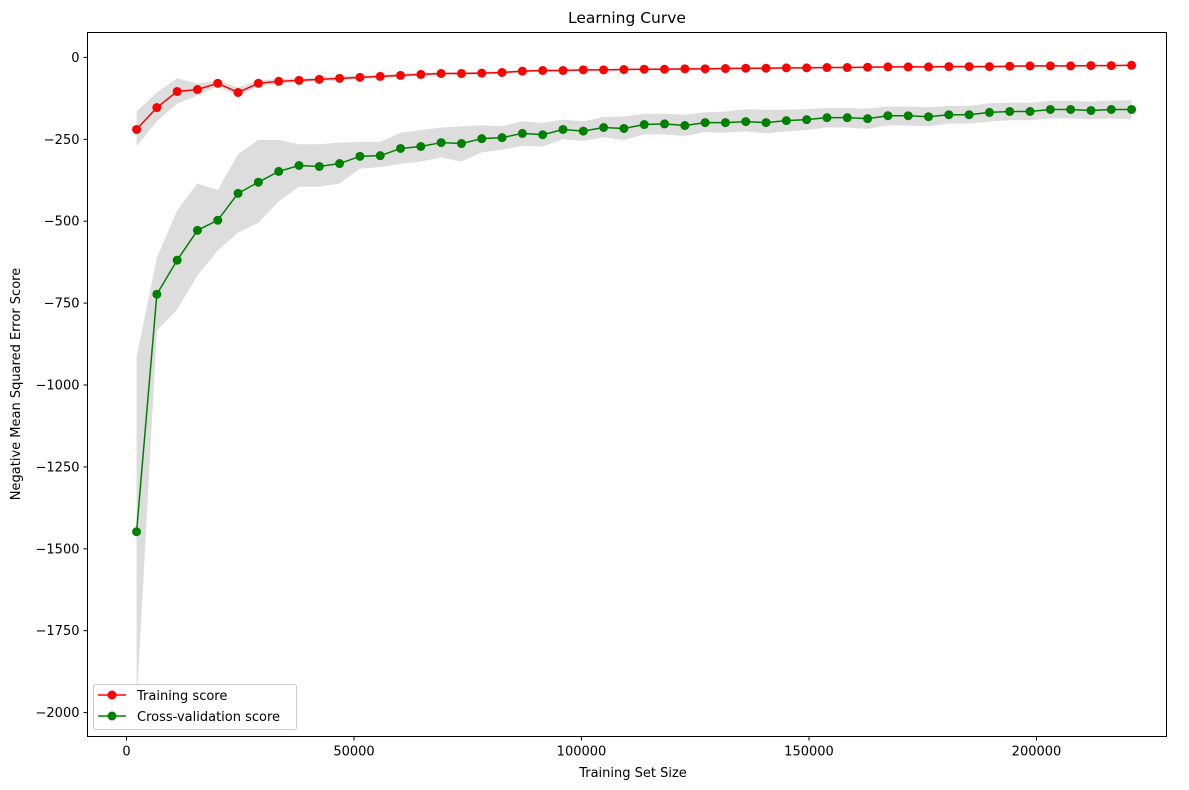 The image size is (1189, 790). Describe the element at coordinates (632, 773) in the screenshot. I see `x-axis-label: Training Set Size` at that location.